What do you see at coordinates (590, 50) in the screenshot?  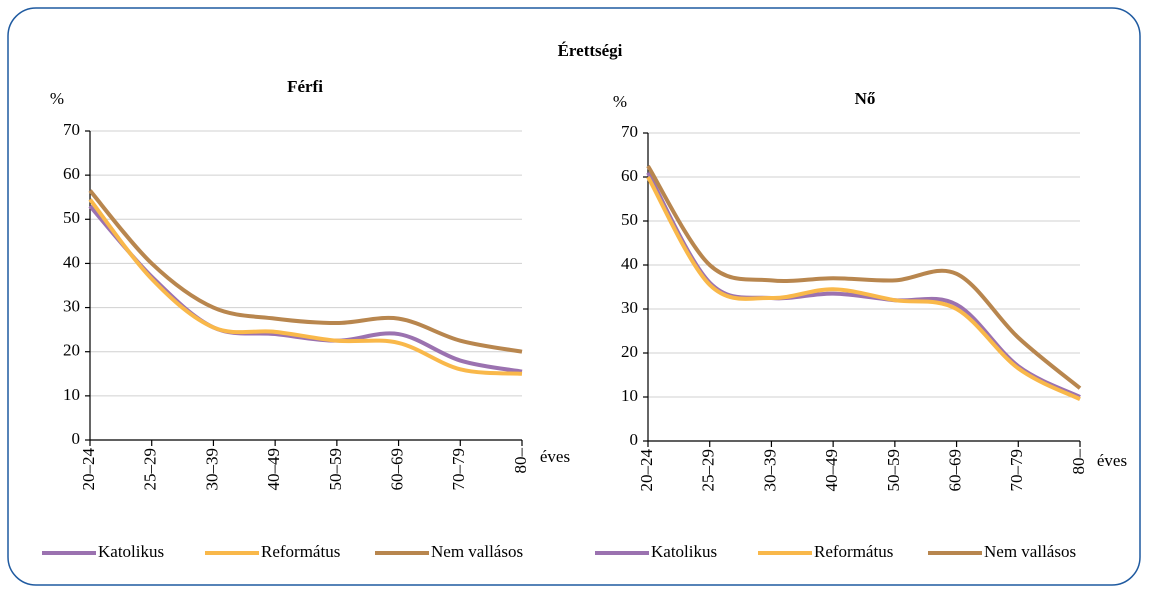 I see `page-title: Érettségi` at bounding box center [590, 50].